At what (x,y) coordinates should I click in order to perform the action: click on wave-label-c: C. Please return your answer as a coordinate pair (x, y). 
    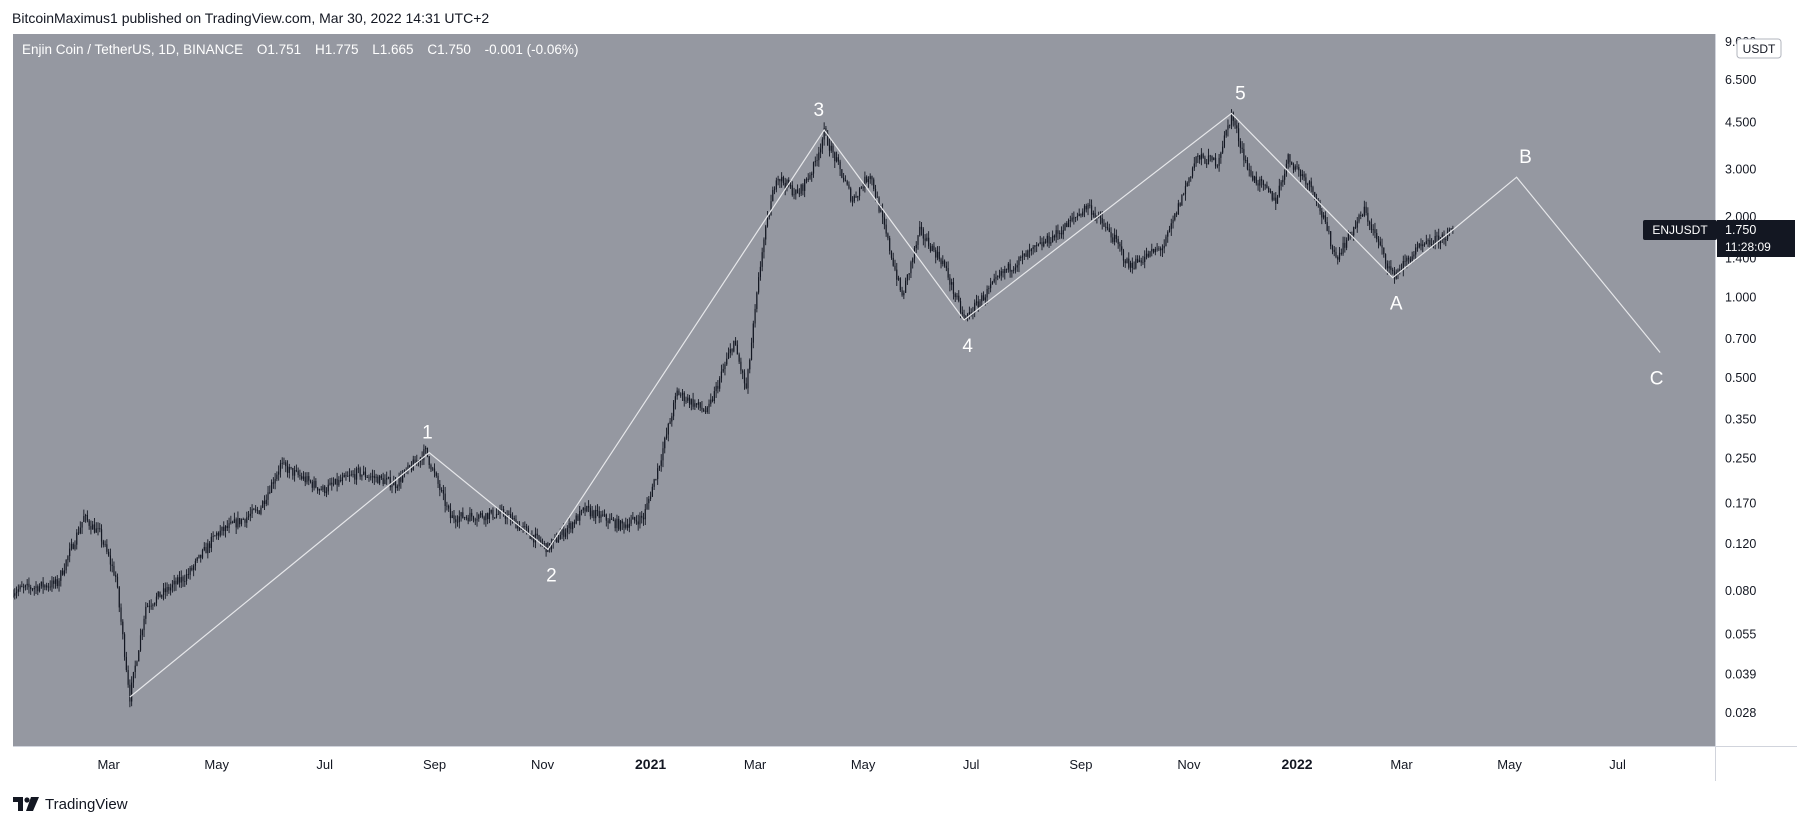
    Looking at the image, I should click on (1657, 378).